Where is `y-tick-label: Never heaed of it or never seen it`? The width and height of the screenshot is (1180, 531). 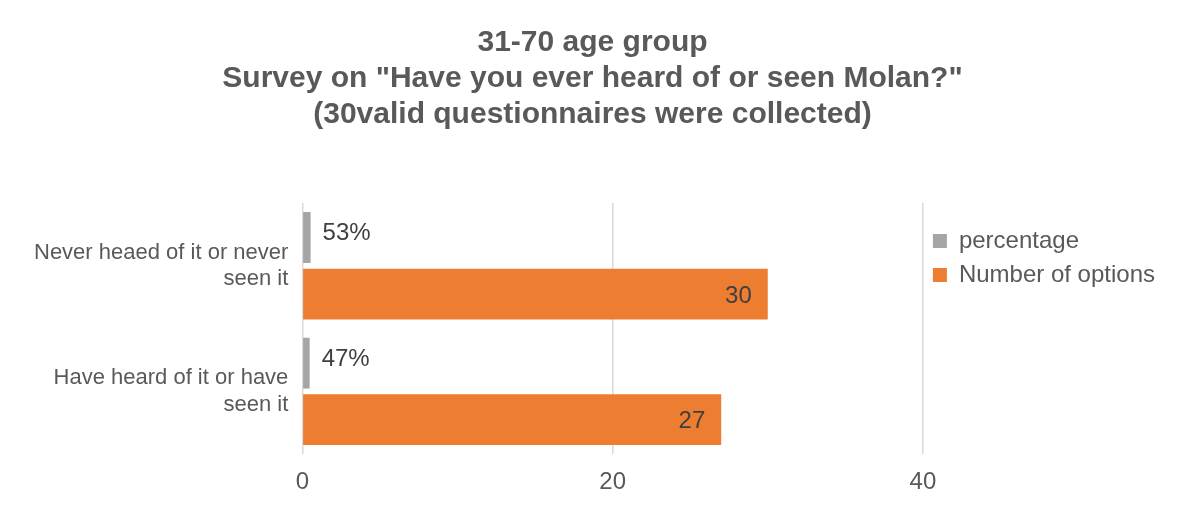 y-tick-label: Never heaed of it or never seen it is located at coordinates (161, 264).